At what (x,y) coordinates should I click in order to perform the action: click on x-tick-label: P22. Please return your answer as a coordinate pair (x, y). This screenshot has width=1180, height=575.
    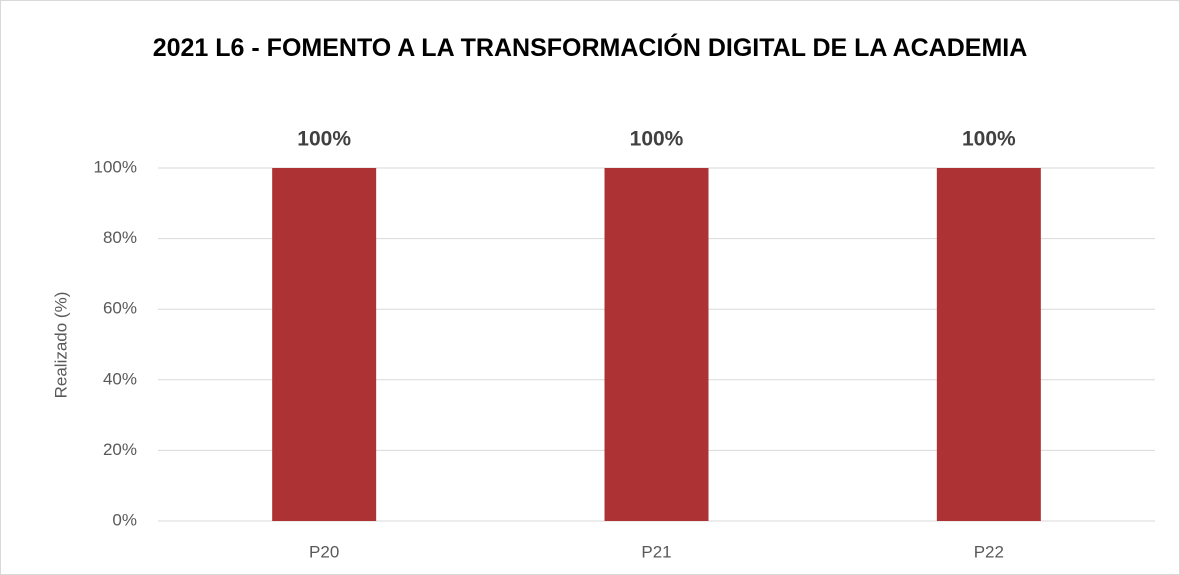
    Looking at the image, I should click on (989, 551).